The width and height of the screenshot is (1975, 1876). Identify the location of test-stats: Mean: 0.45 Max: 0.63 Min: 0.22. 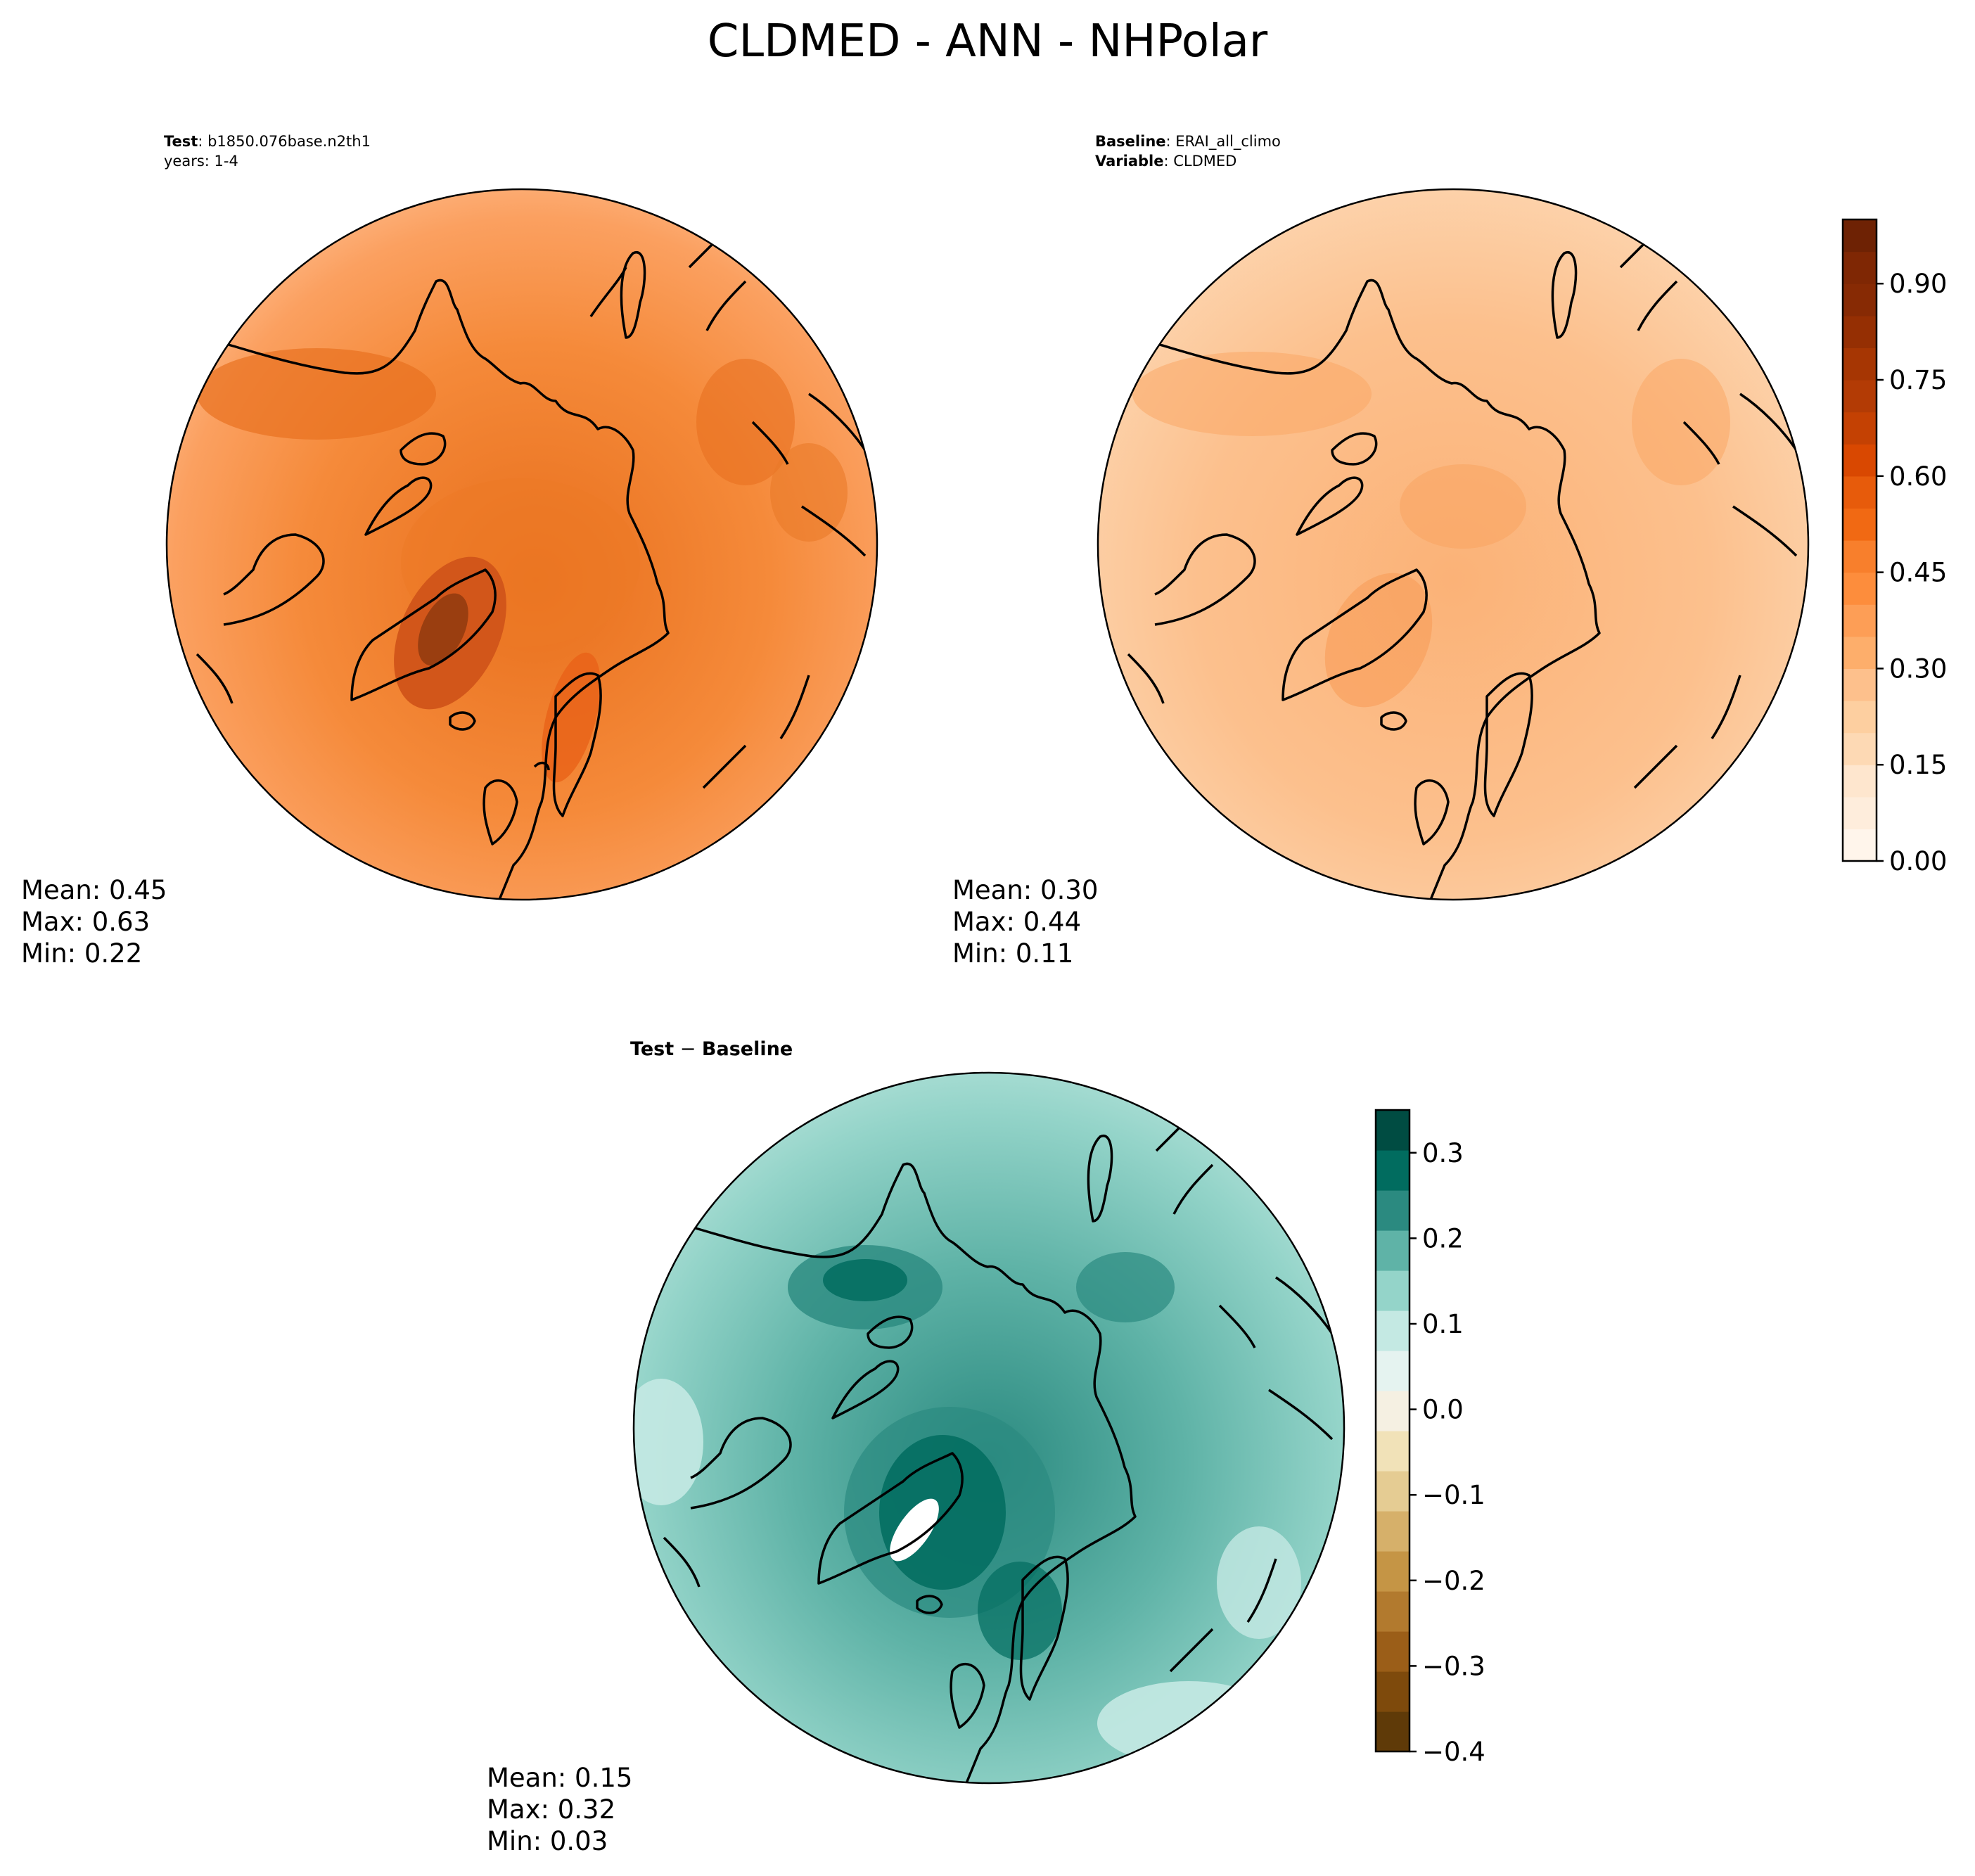
(94, 922).